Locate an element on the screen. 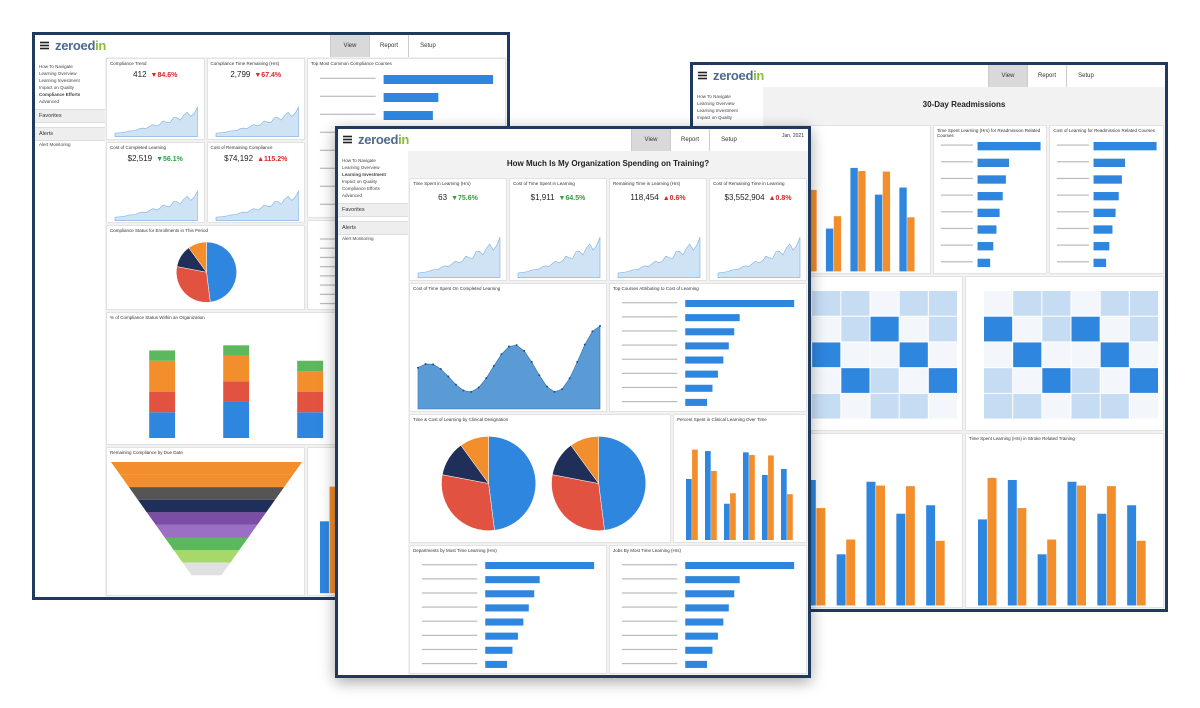  kpi-value: 63 is located at coordinates (443, 198).